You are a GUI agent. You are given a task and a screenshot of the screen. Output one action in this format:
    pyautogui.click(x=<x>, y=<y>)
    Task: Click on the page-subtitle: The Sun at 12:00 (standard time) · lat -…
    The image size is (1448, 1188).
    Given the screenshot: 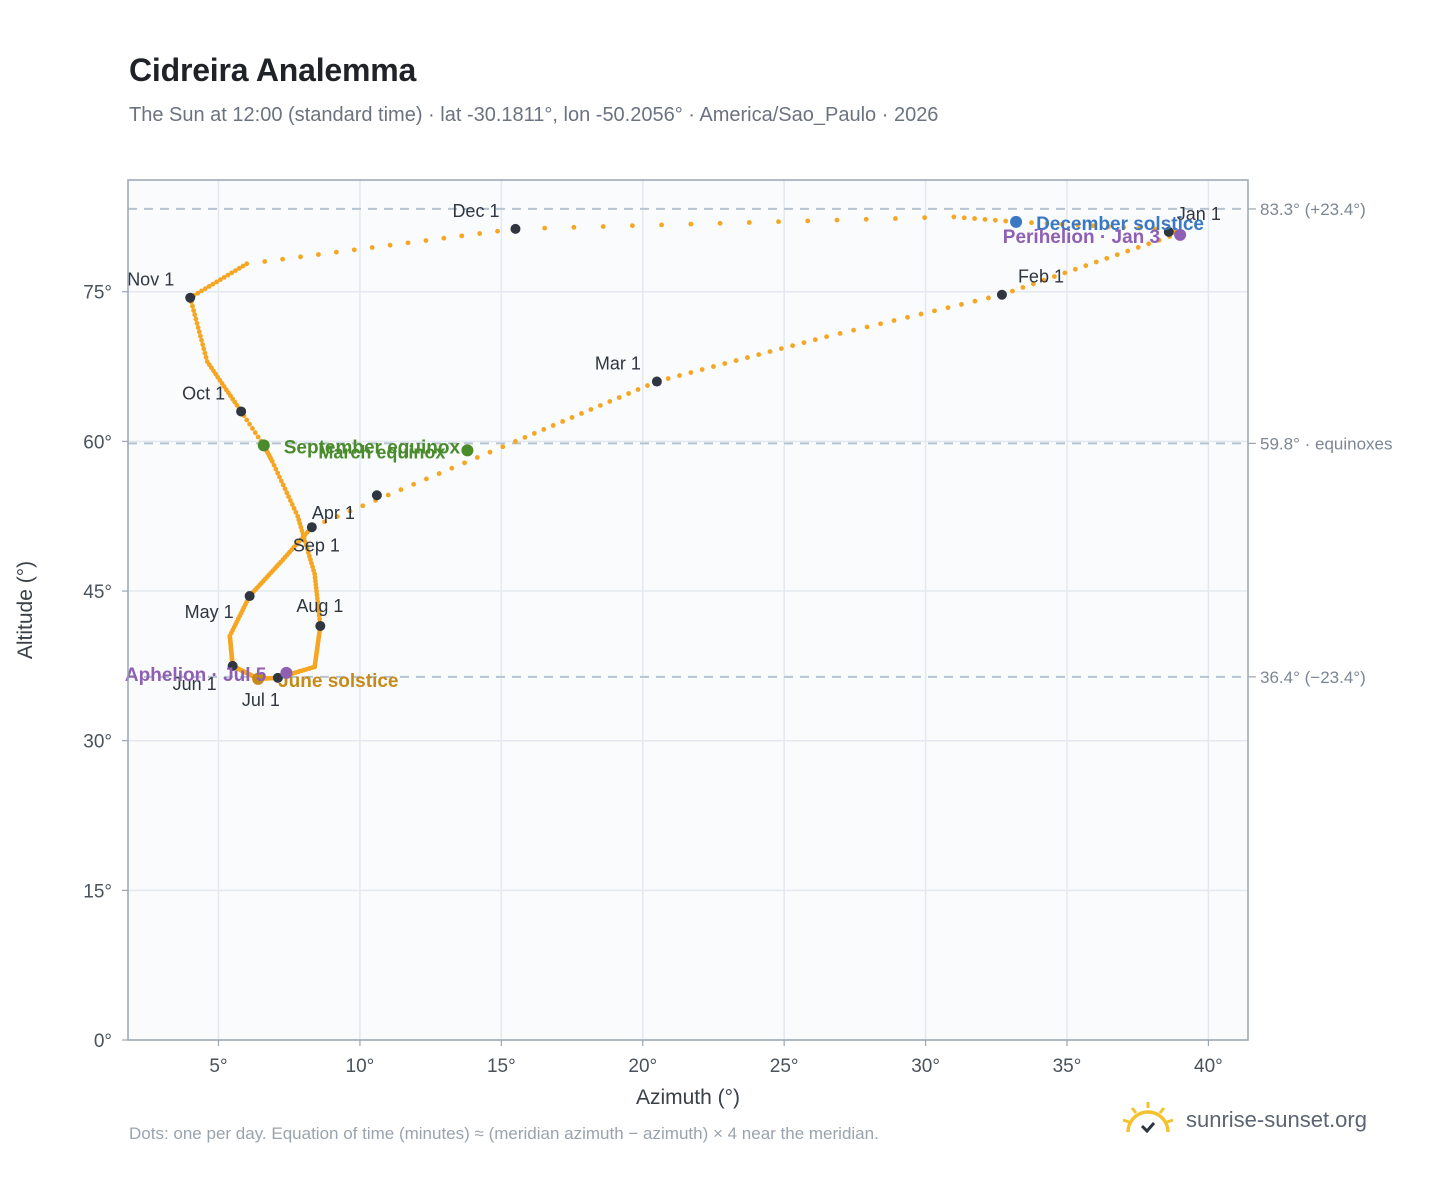 What is the action you would take?
    pyautogui.click(x=534, y=115)
    